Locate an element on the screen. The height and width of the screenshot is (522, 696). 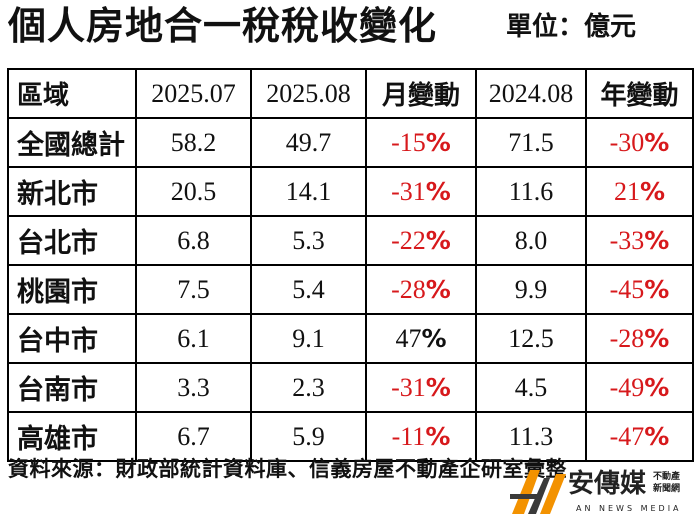
column-header-2025-07: 2025.07 is located at coordinates (193, 93).